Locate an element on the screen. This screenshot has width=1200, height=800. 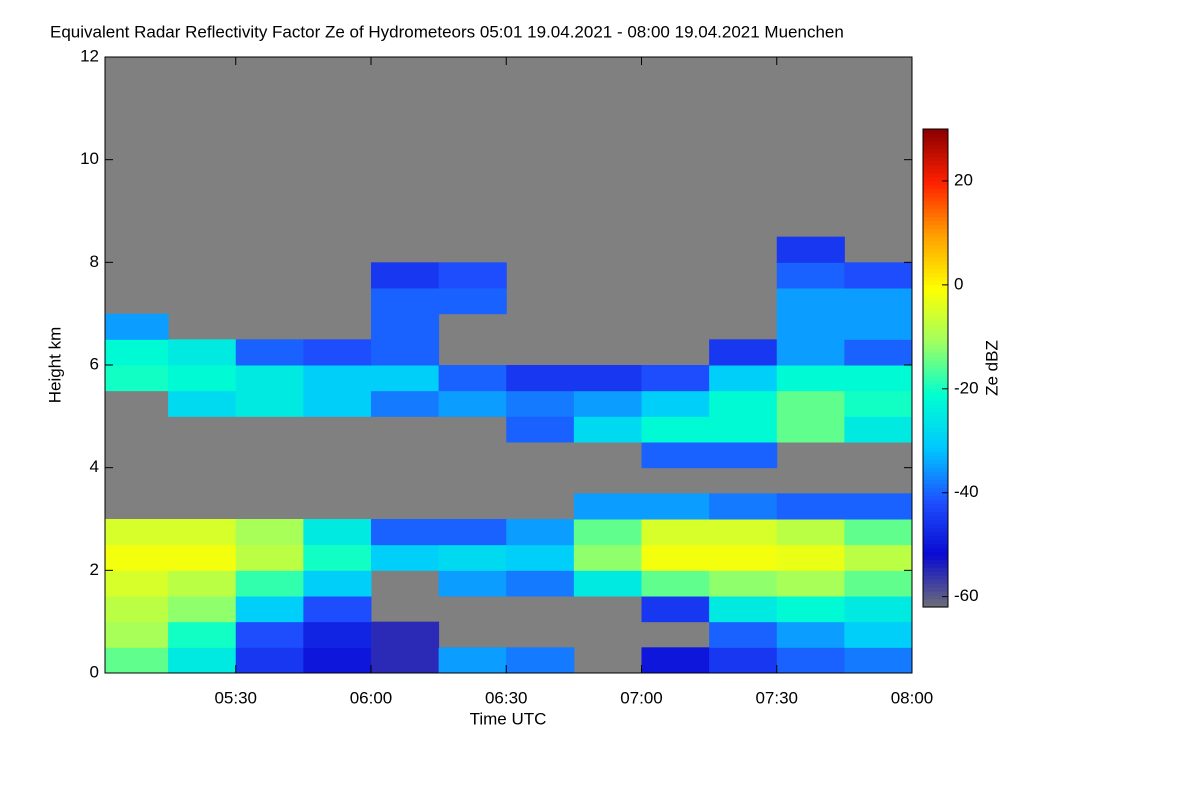
colorbar-tick-label: 20 is located at coordinates (963, 179).